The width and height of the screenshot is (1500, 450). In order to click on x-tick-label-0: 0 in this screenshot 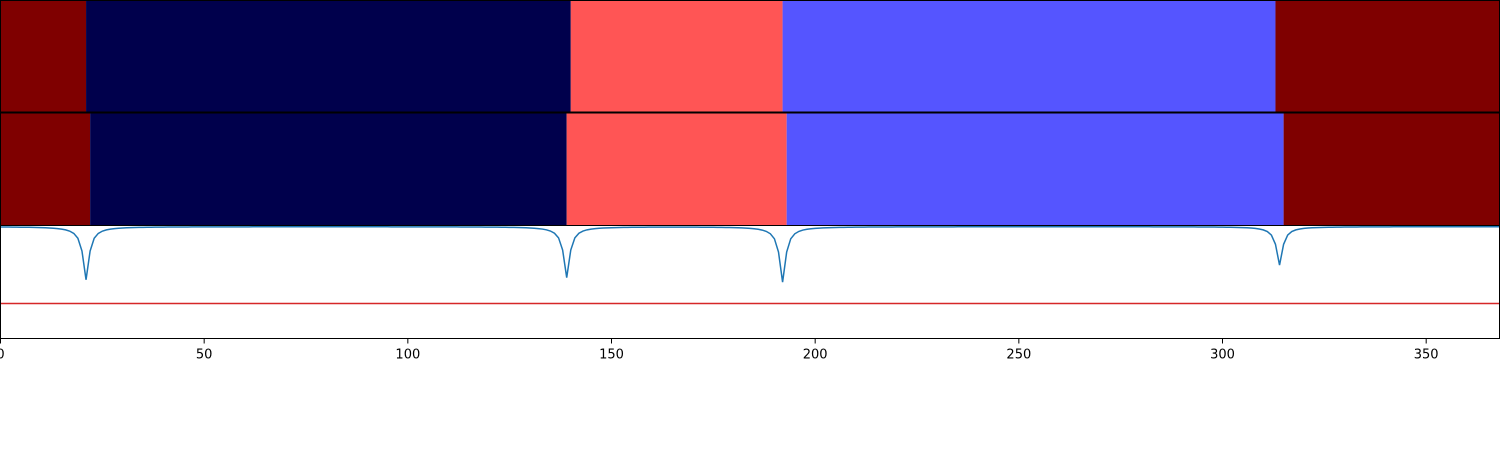, I will do `click(2, 355)`.